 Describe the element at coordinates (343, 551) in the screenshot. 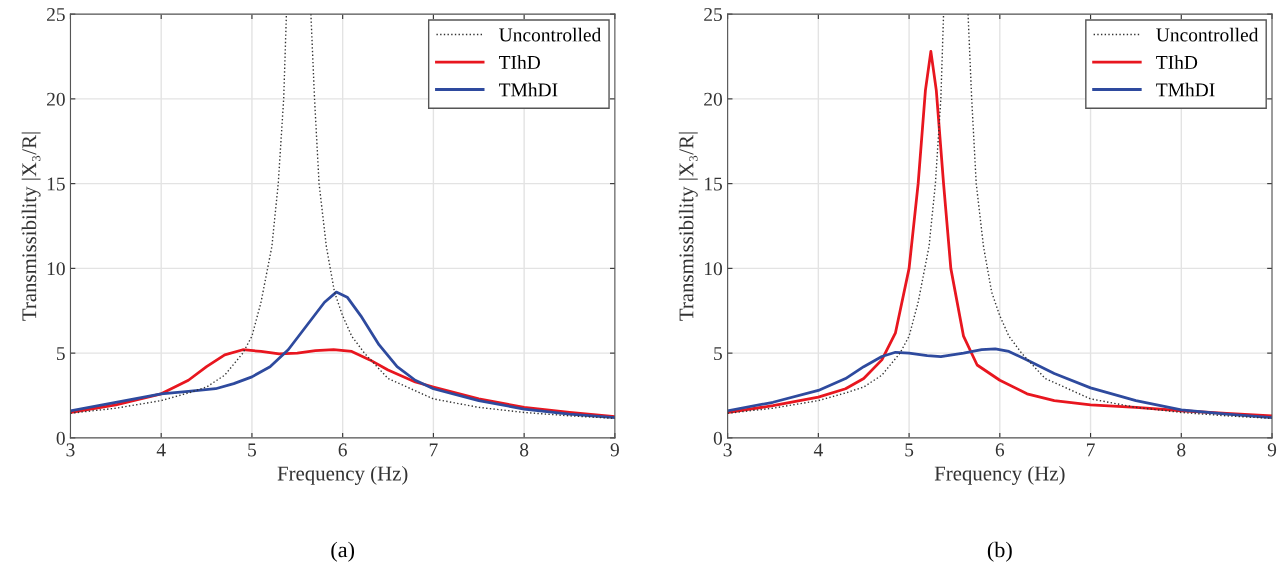

I see `text: (a)` at that location.